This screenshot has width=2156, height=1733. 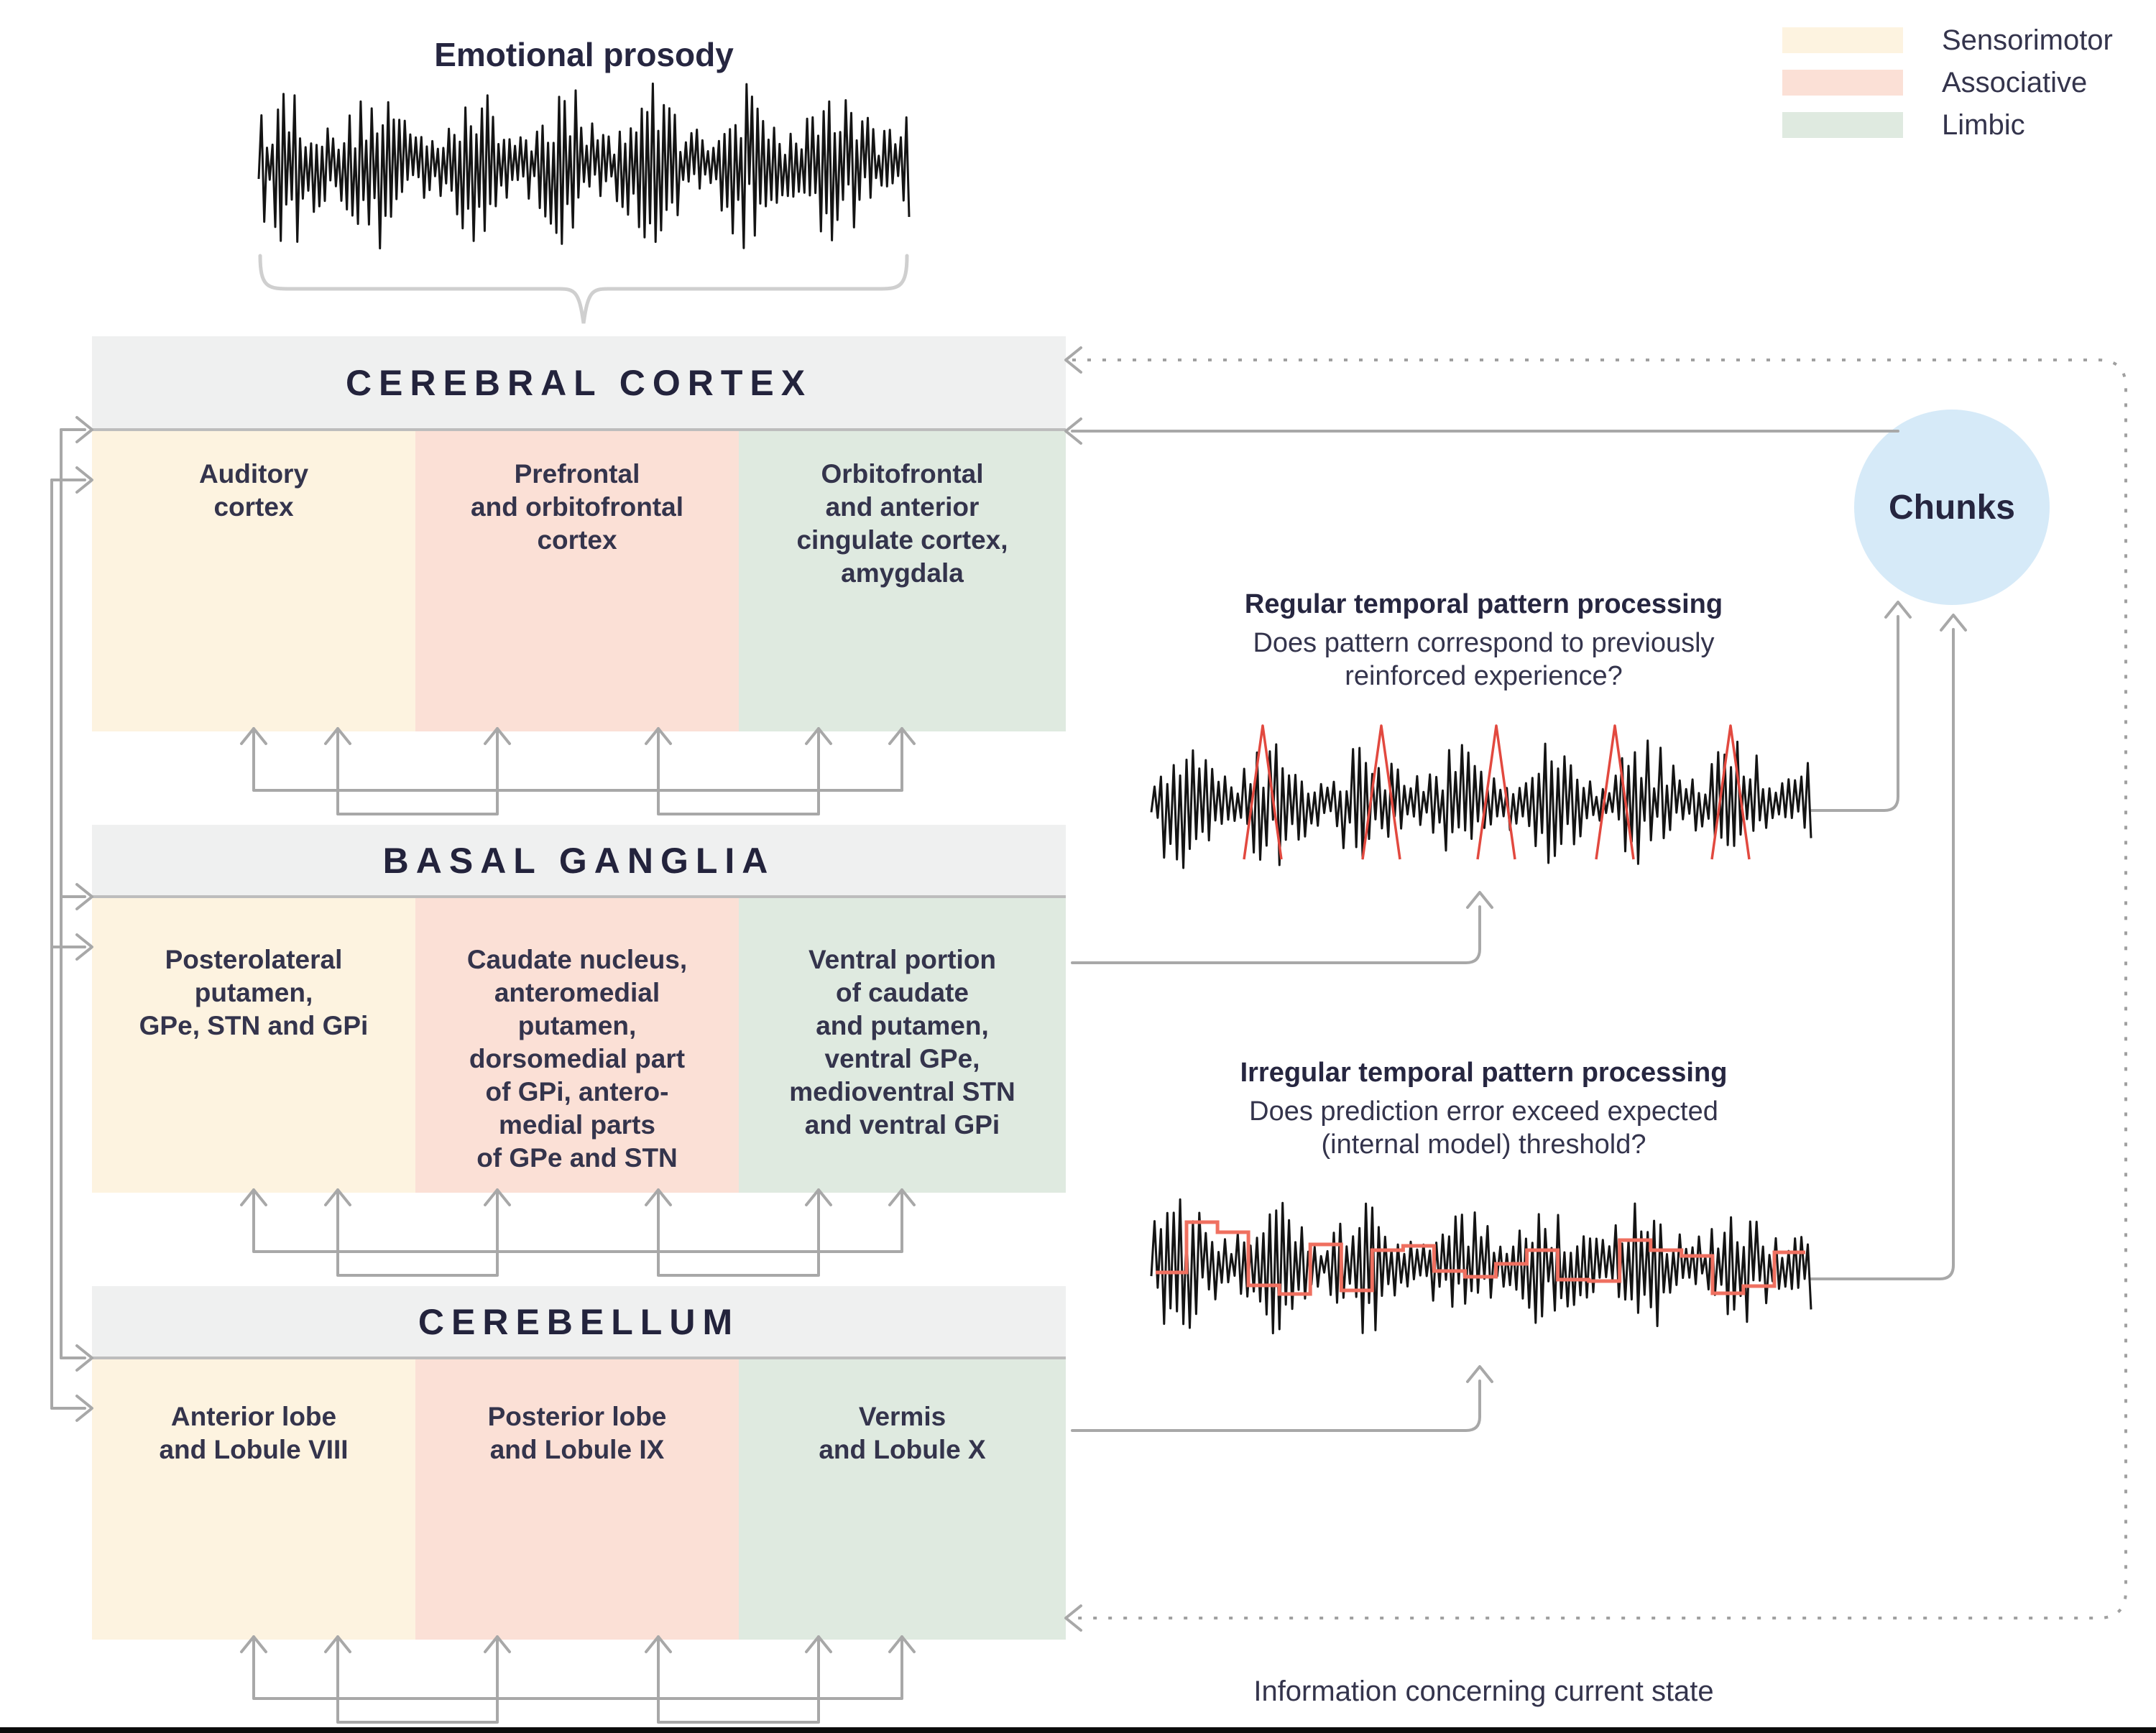 What do you see at coordinates (254, 992) in the screenshot?
I see `column-label-posterolateral-putamen: Posterolateral putamen, GPe, STN and GPi` at bounding box center [254, 992].